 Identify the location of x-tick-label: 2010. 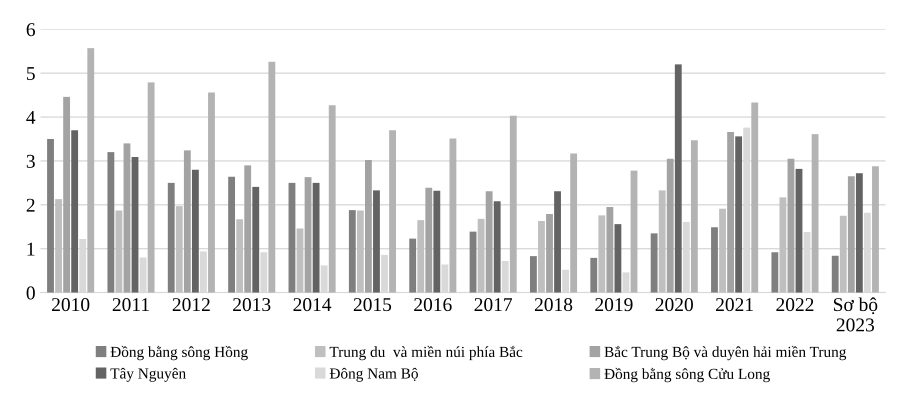
(71, 305).